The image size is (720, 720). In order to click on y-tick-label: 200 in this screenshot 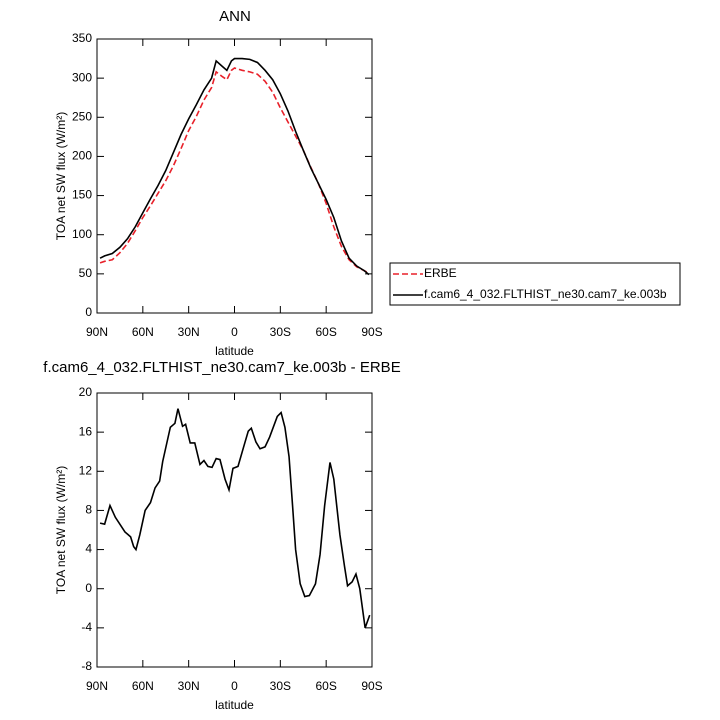, I will do `click(82, 156)`.